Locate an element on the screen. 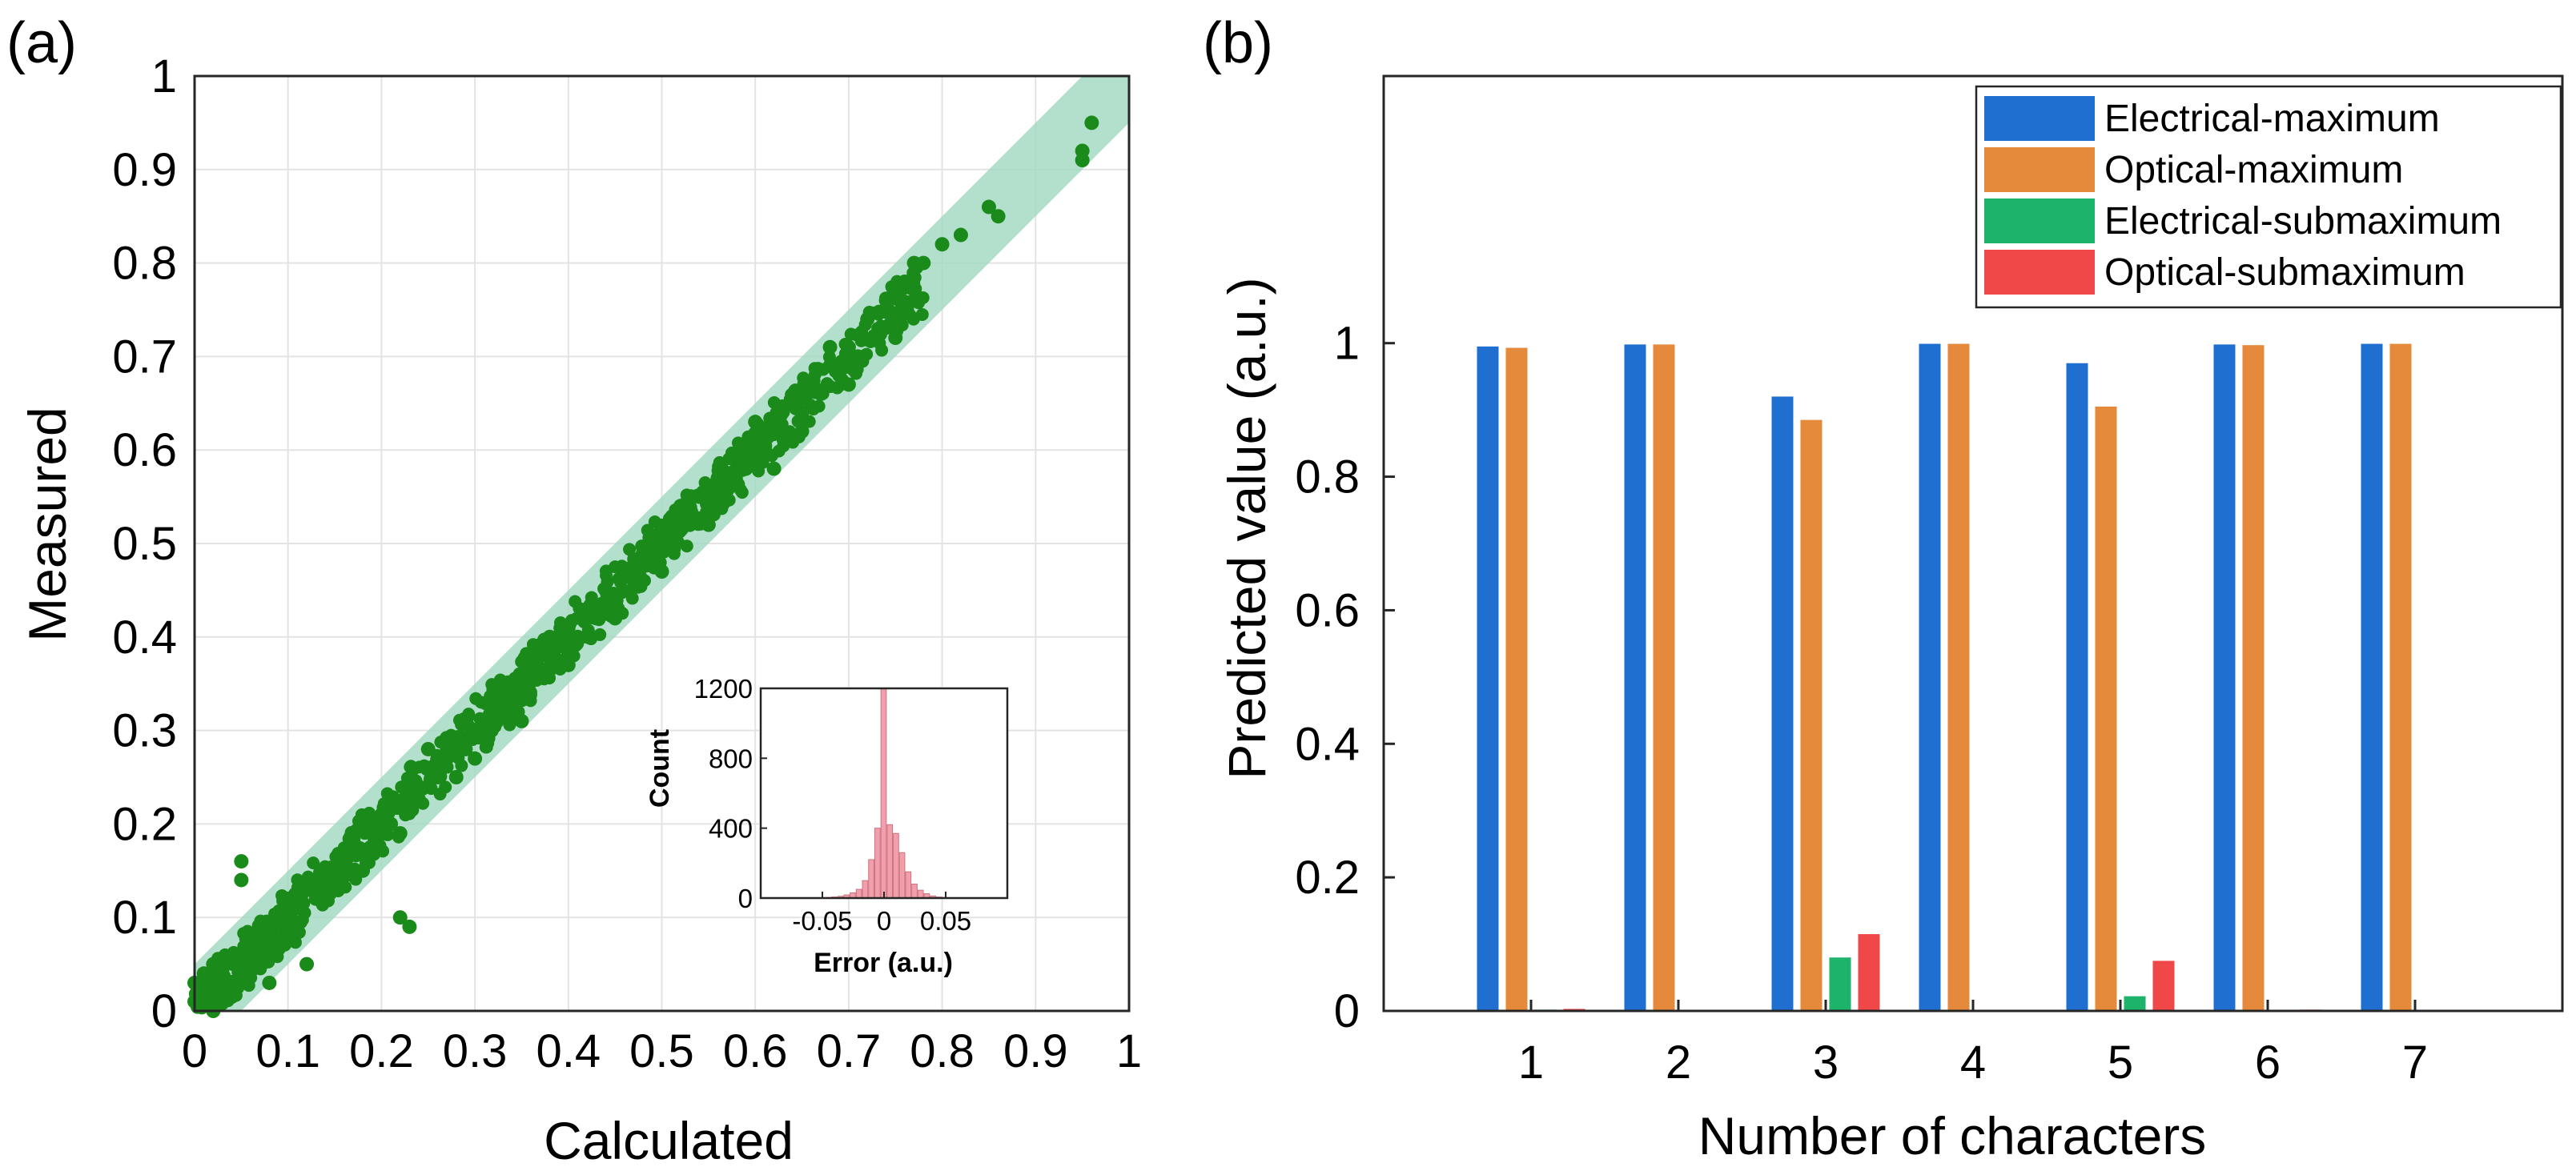 The height and width of the screenshot is (1171, 2576). y-tick-label: 0.1 is located at coordinates (144, 918).